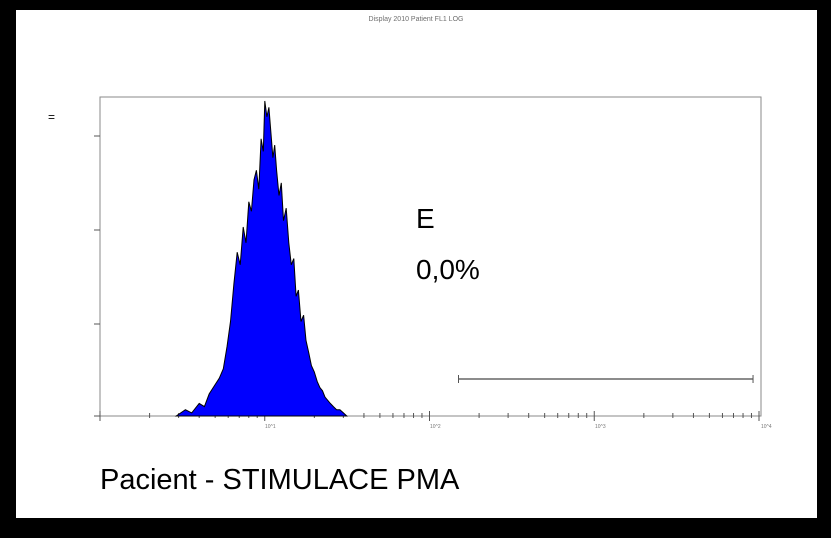 The width and height of the screenshot is (831, 538). I want to click on x-axis-decade-labels: 10^1 10^2 10^3 10^4, so click(518, 427).